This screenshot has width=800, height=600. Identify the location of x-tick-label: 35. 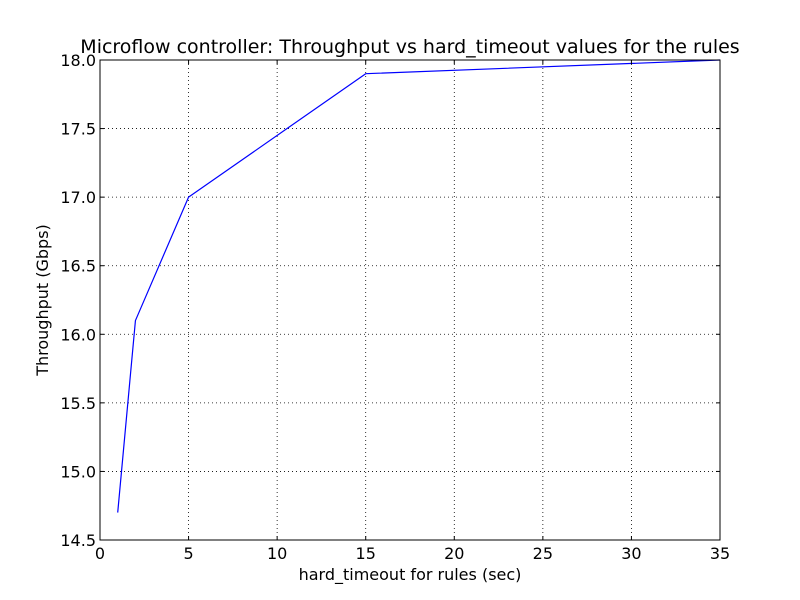
(720, 553).